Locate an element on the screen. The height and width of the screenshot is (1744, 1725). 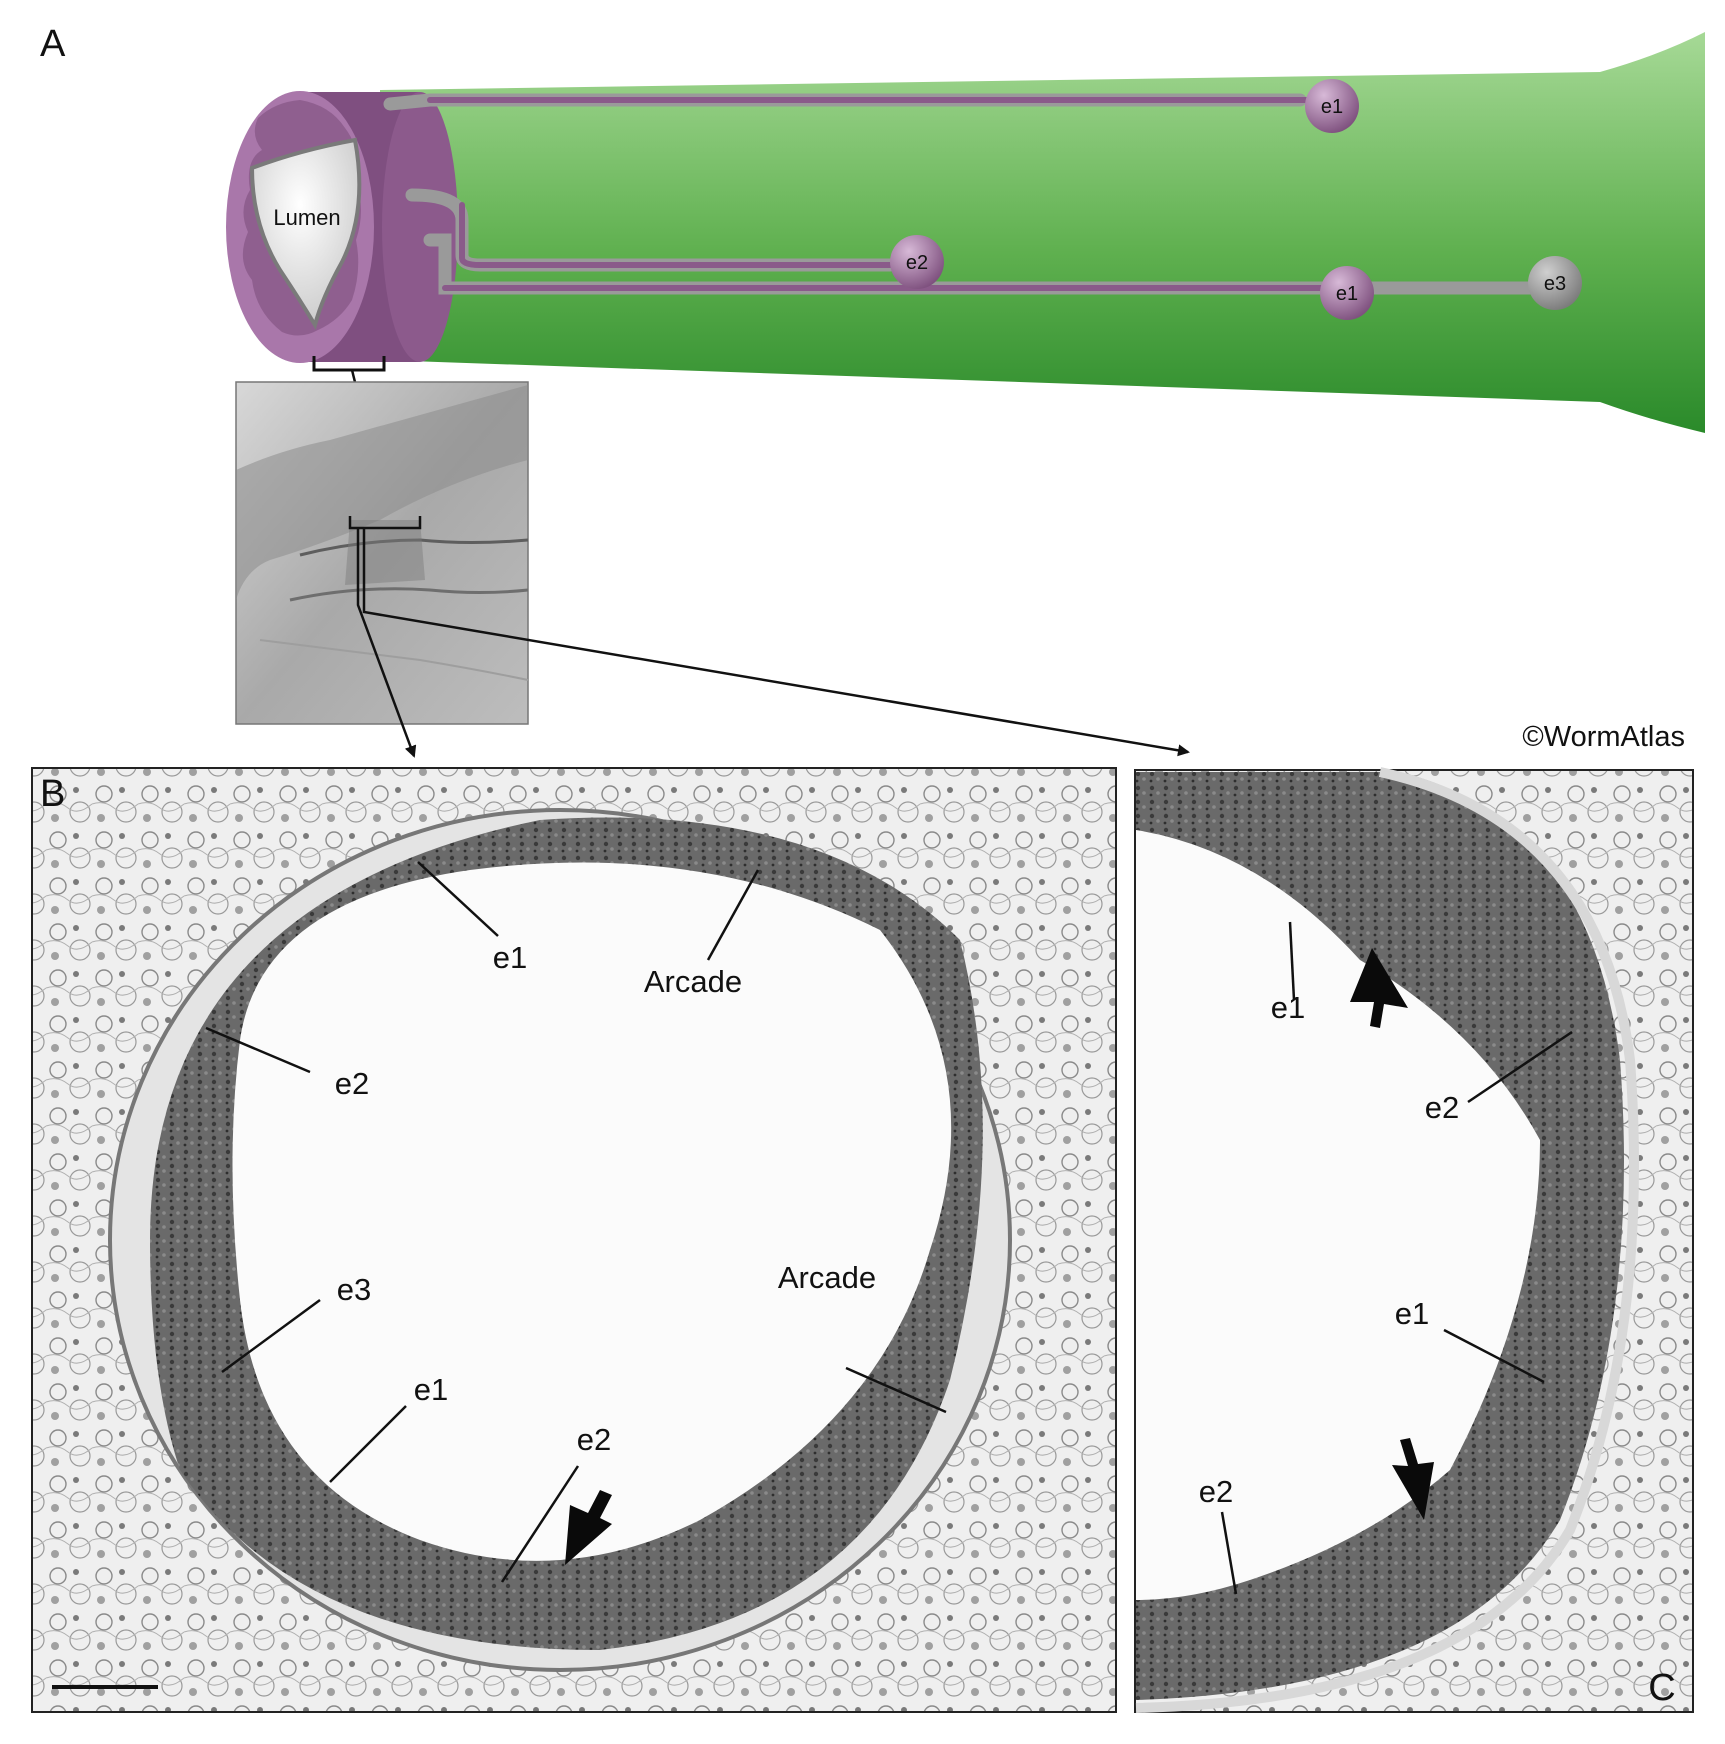
panel-b-label-e2-left: e2 is located at coordinates (352, 1083).